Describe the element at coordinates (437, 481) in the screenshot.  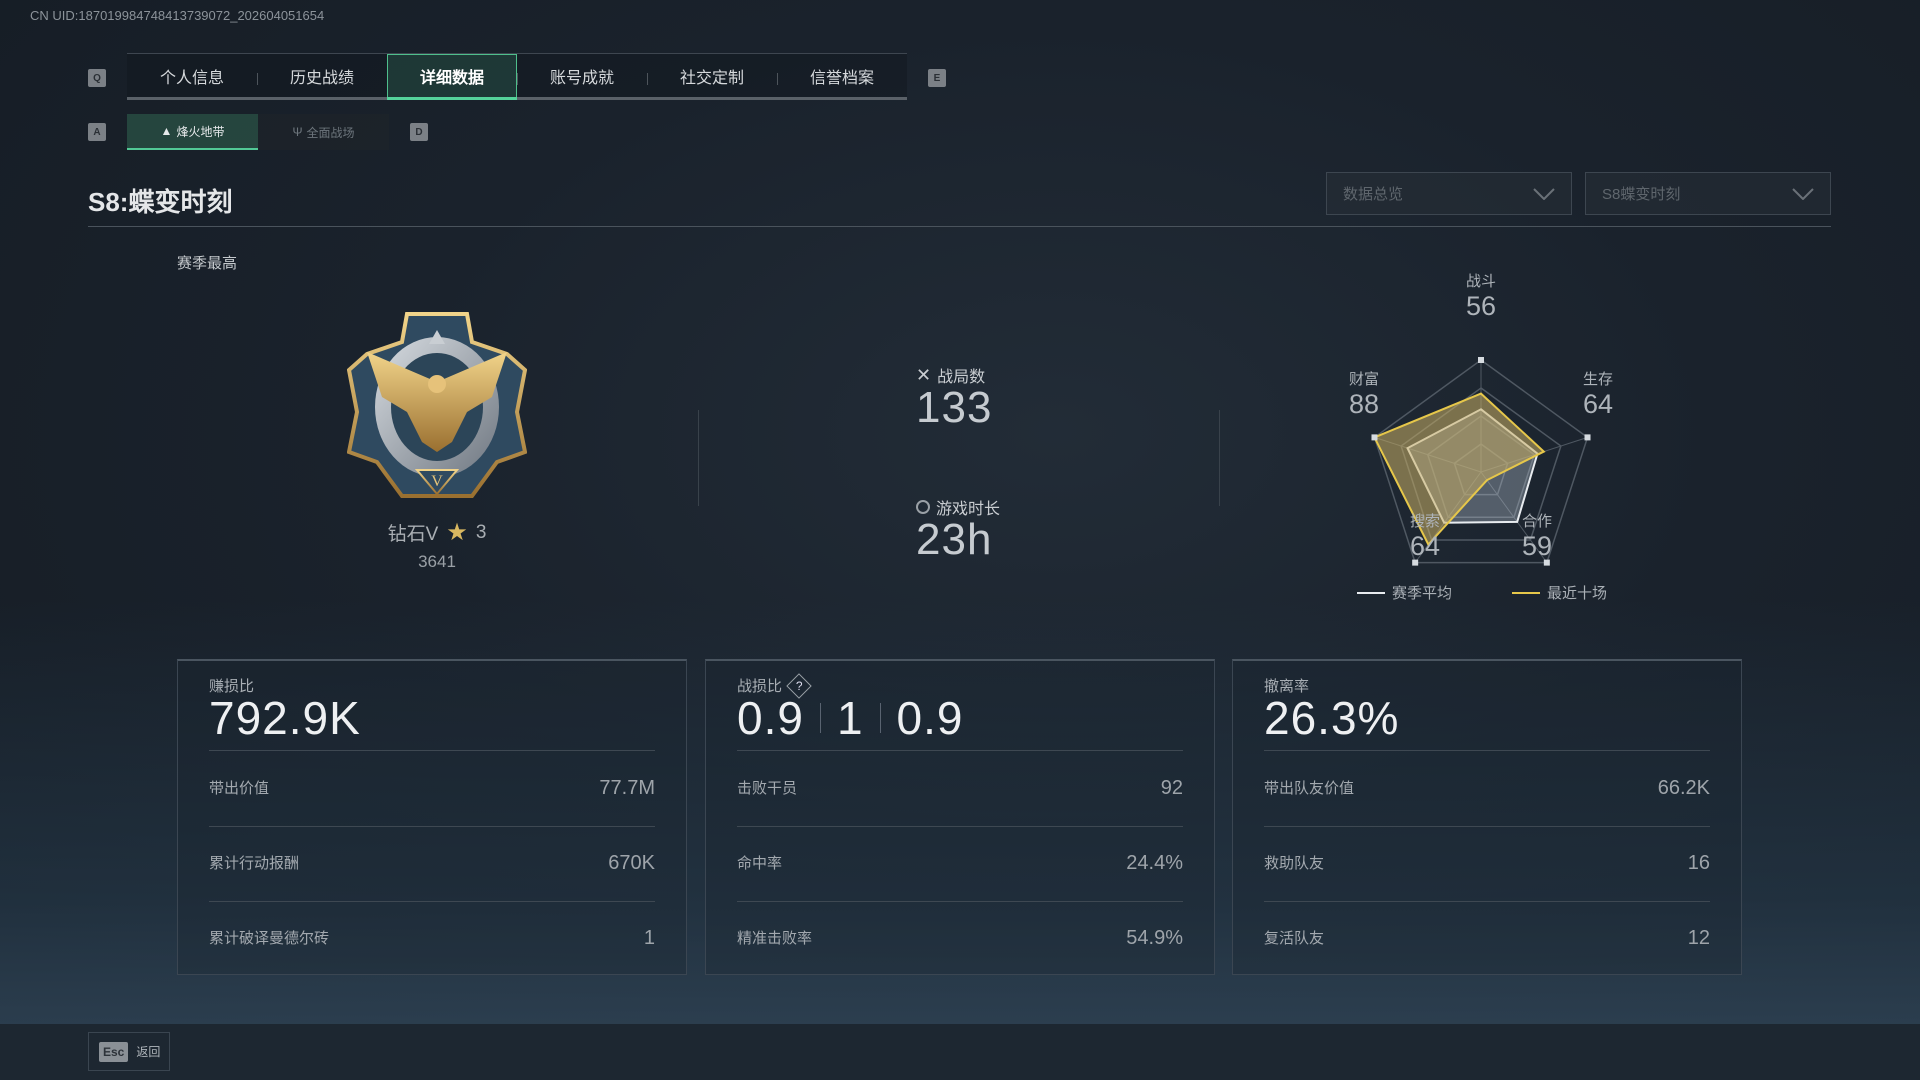
I see `svg-text: V` at that location.